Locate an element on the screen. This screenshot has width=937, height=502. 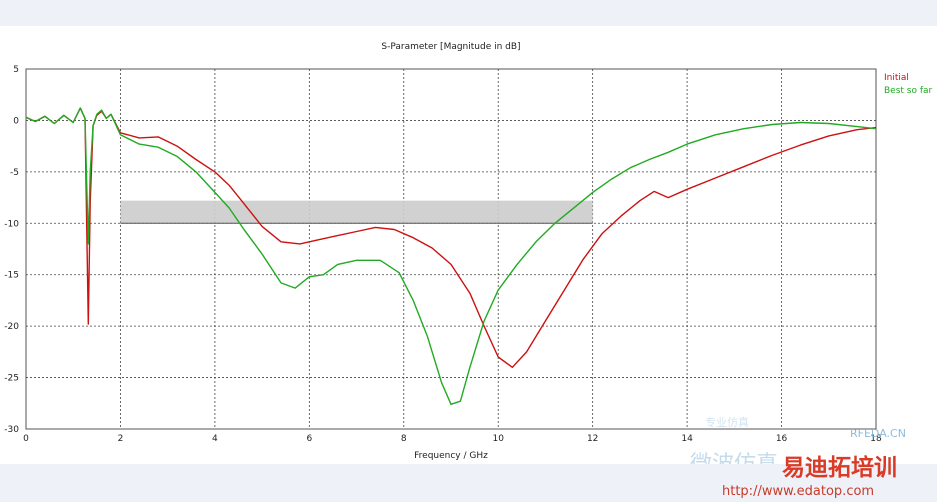
y-tick-label: -5 is located at coordinates (14, 173).